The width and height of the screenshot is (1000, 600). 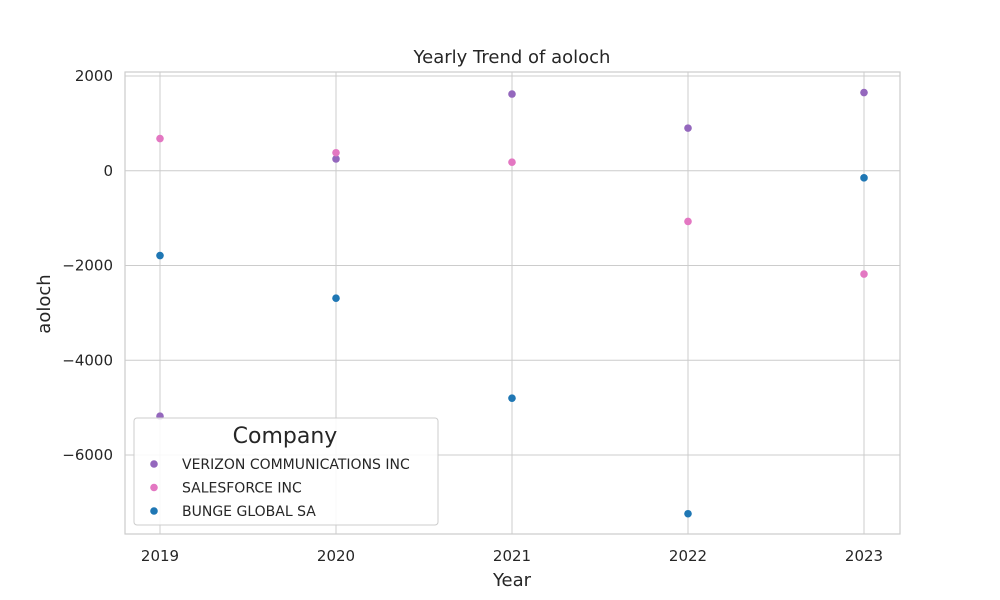 I want to click on y-tick-label: −2000, so click(x=87, y=266).